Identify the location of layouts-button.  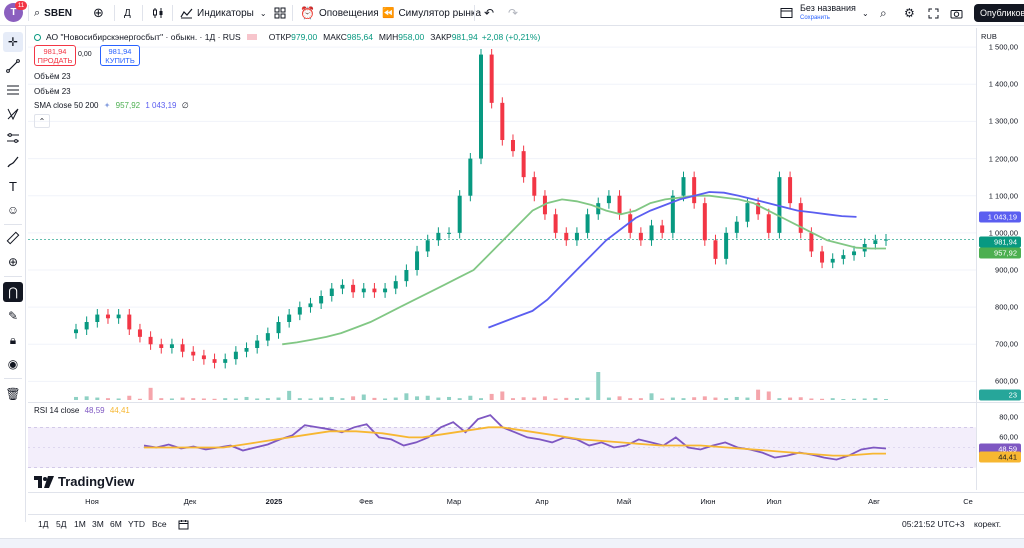
(280, 13).